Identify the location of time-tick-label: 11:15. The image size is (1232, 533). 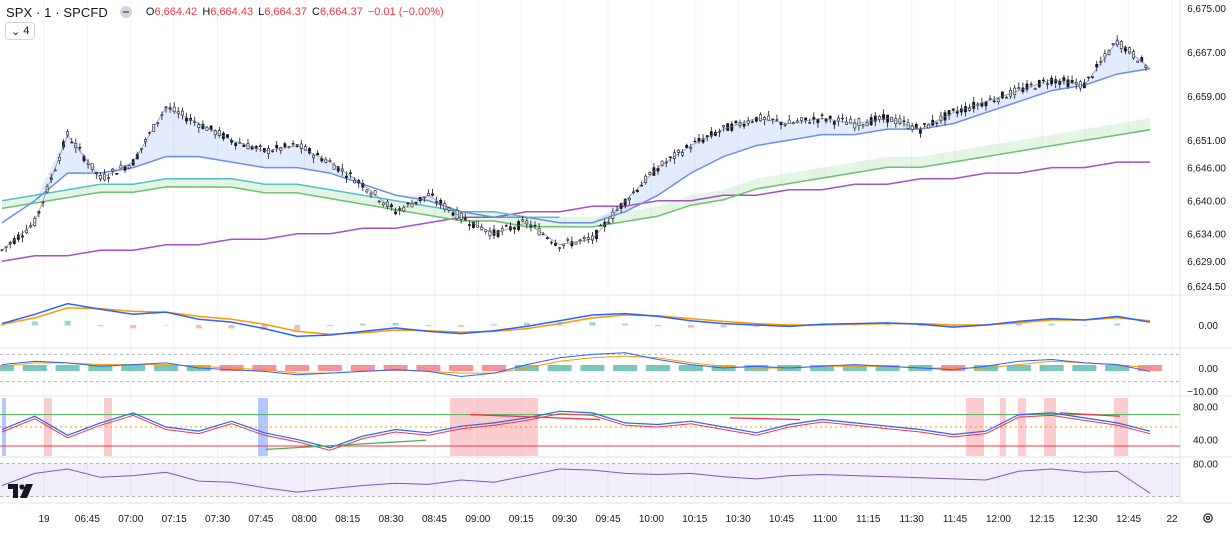
(868, 519).